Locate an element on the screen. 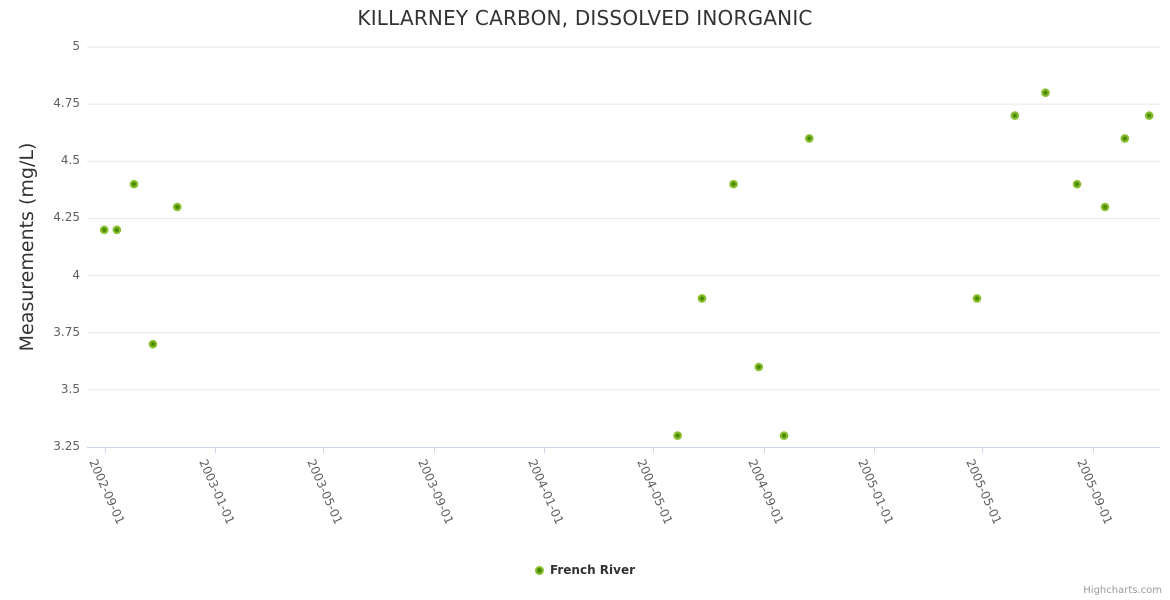 The image size is (1170, 600). chart-title: KILLARNEY CARBON, DISSOLVED INORGANIC is located at coordinates (585, 18).